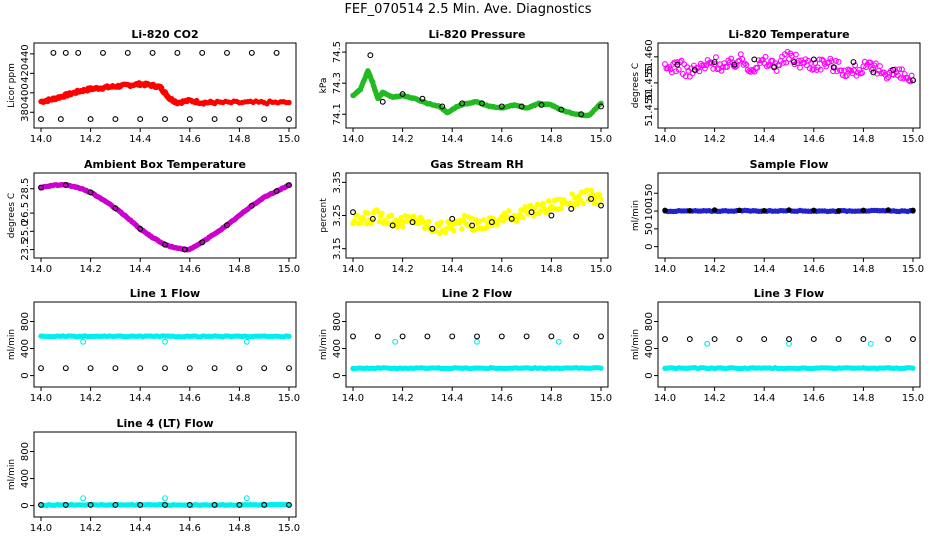  What do you see at coordinates (25, 505) in the screenshot?
I see `y-tick-label: 0` at bounding box center [25, 505].